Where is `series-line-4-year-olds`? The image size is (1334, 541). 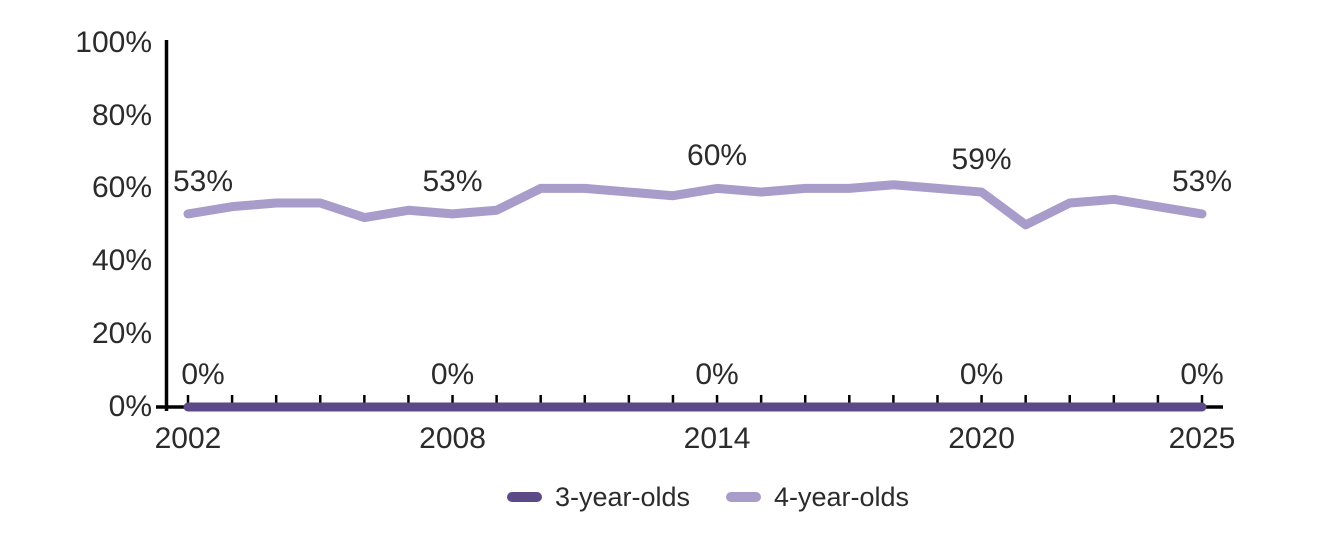 series-line-4-year-olds is located at coordinates (695, 205).